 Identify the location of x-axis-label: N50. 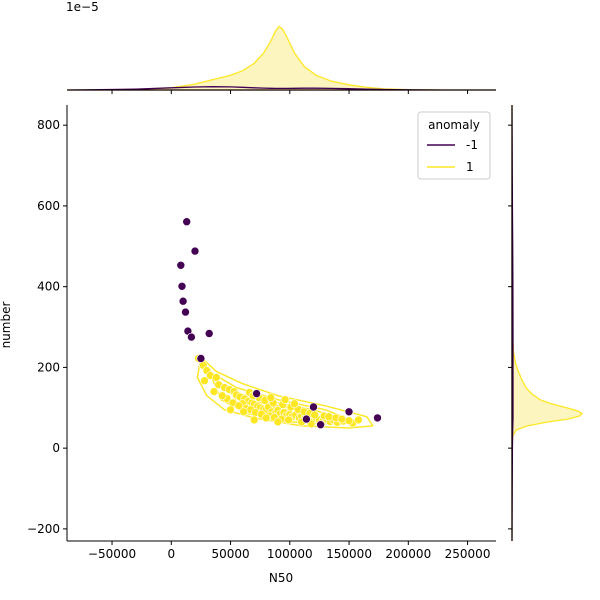
(281, 578).